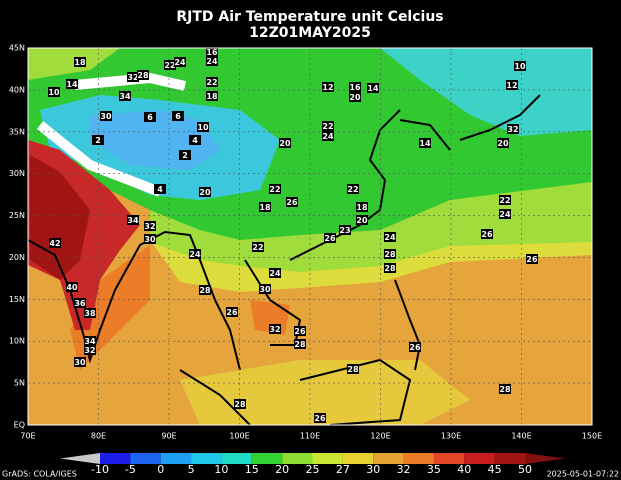 This screenshot has height=480, width=621. I want to click on lat-label: 25N, so click(17, 215).